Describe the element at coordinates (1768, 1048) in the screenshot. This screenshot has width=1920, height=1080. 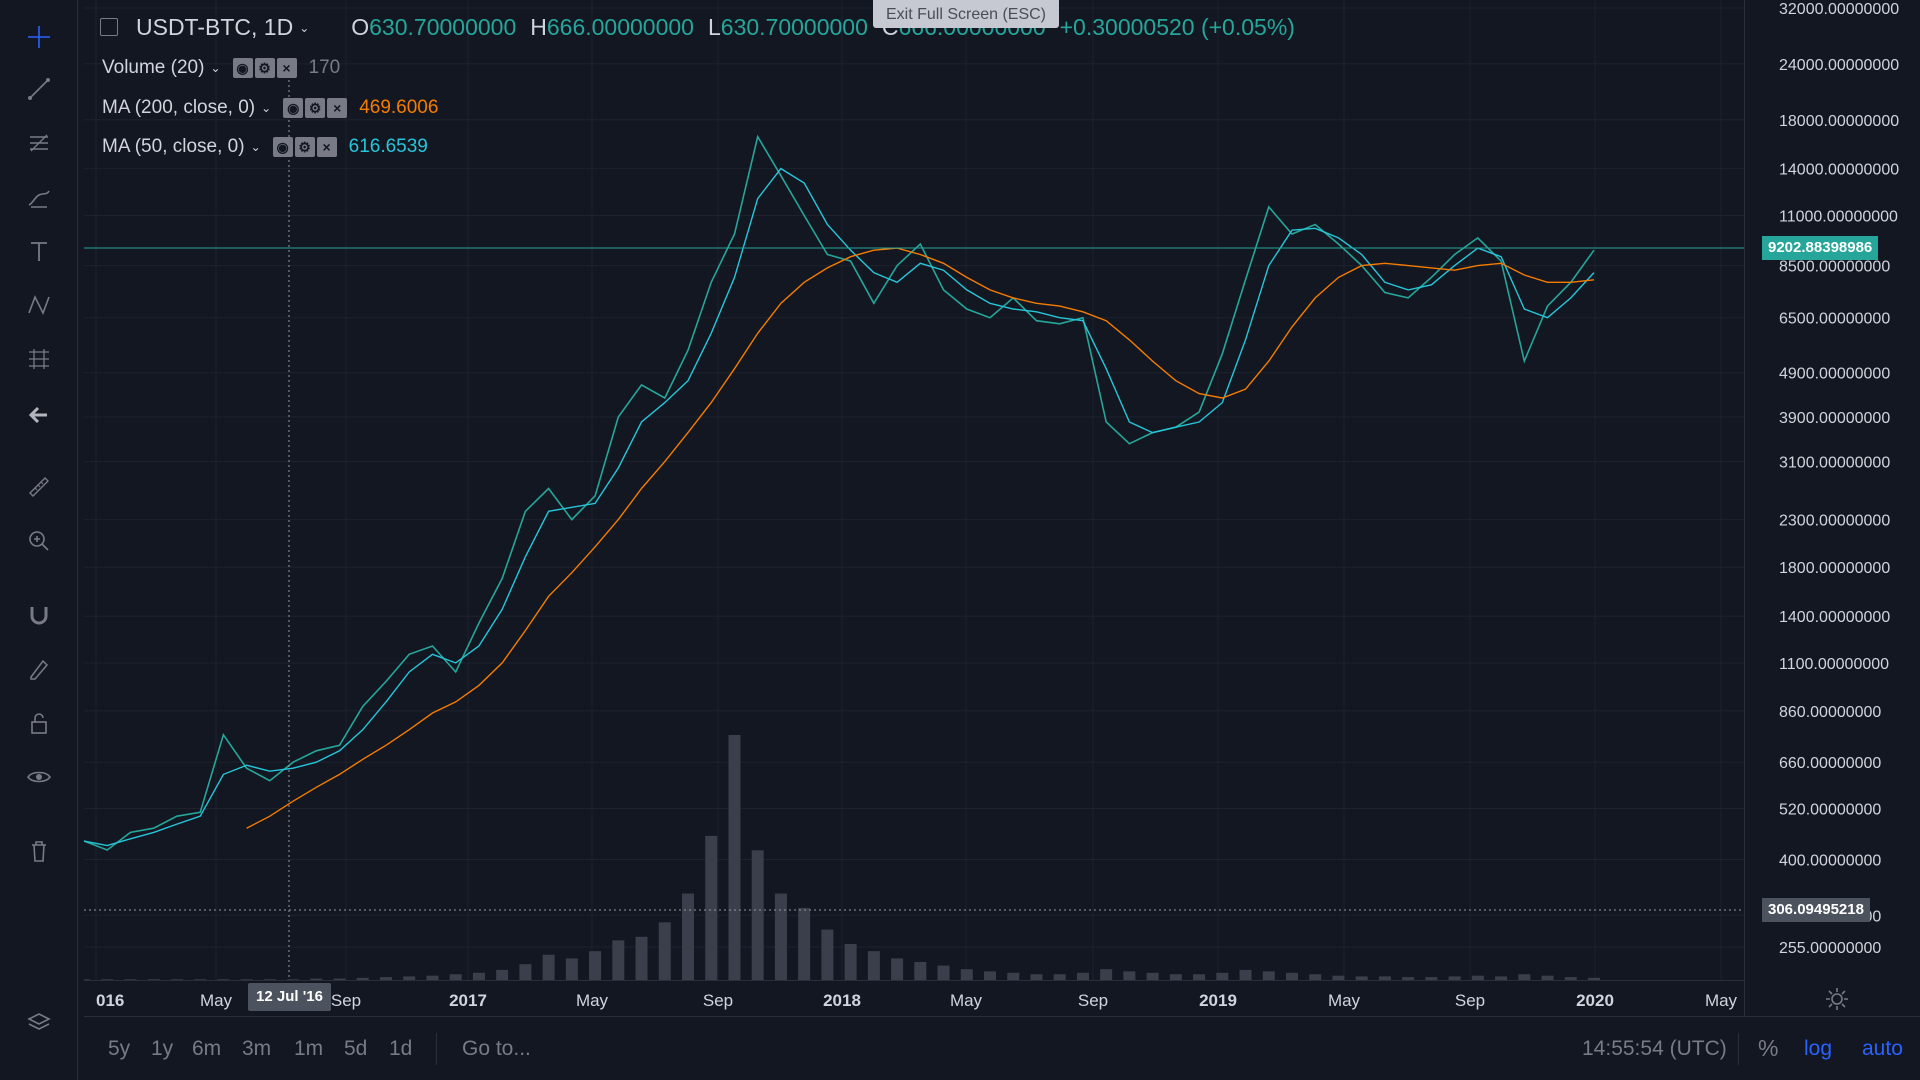
I see `percent-scale-button: %` at that location.